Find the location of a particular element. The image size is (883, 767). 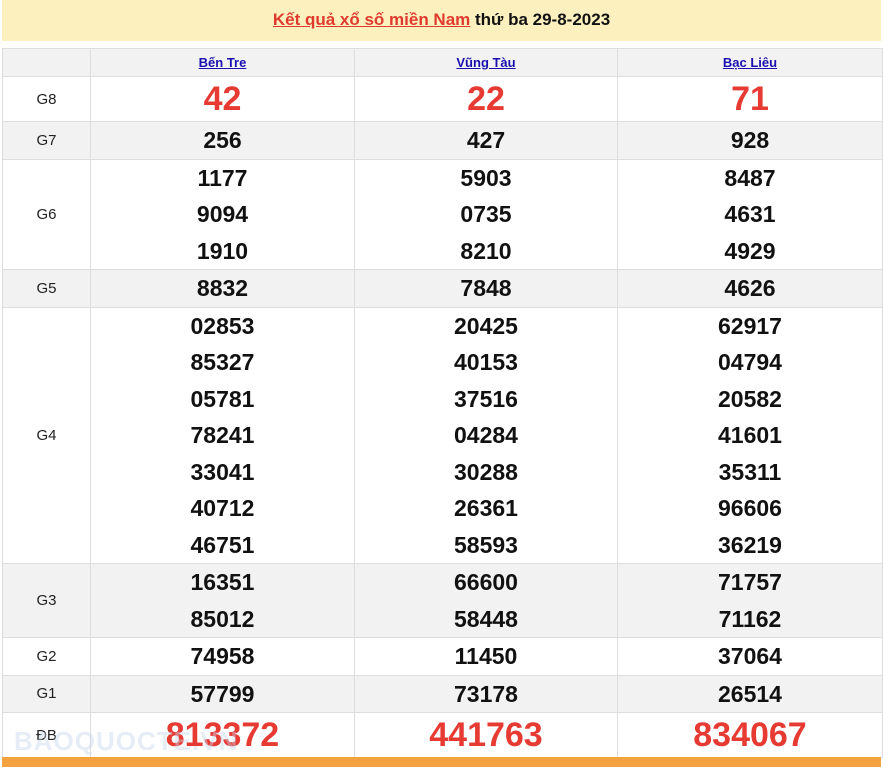

prize-number: 37064 is located at coordinates (750, 656).